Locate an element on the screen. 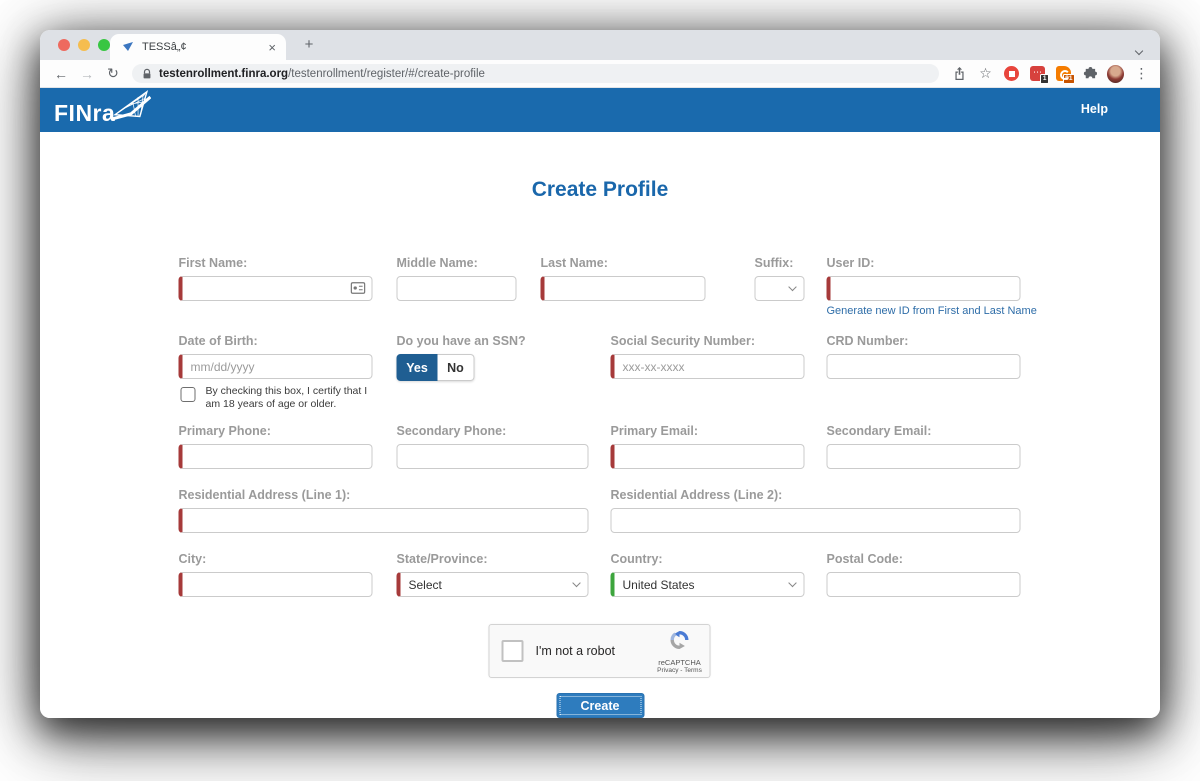 This screenshot has width=1200, height=781. toolbar-actions: ☆ ⋯ 1 91 ⋮ is located at coordinates (1050, 74).